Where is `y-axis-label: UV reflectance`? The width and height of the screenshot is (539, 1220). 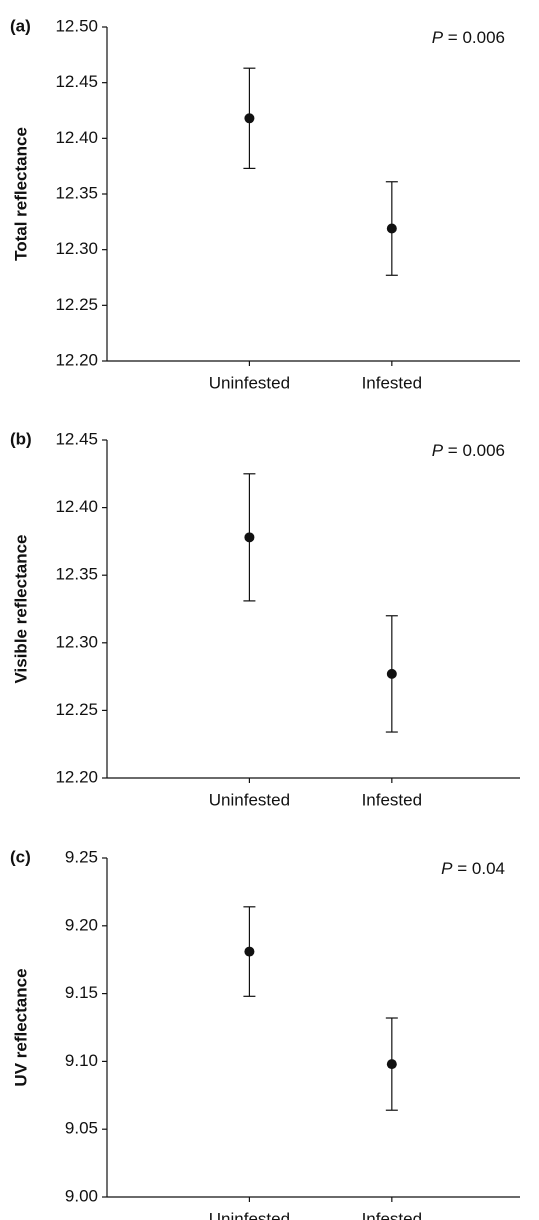
y-axis-label: UV reflectance is located at coordinates (20, 1027).